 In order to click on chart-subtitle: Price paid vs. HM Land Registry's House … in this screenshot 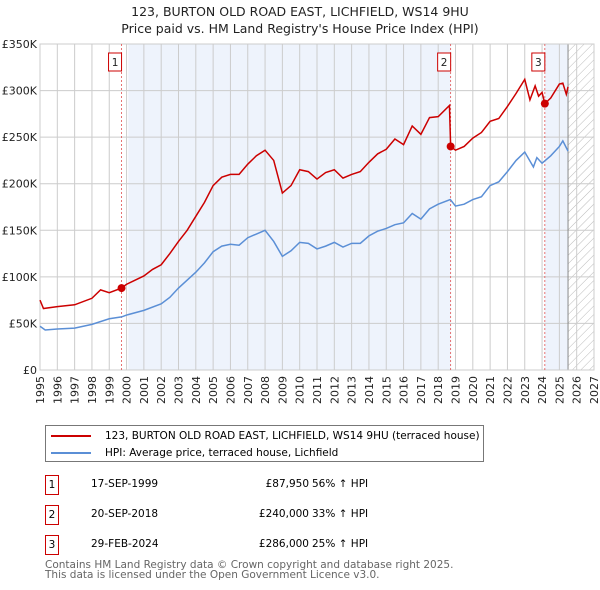, I will do `click(300, 28)`.